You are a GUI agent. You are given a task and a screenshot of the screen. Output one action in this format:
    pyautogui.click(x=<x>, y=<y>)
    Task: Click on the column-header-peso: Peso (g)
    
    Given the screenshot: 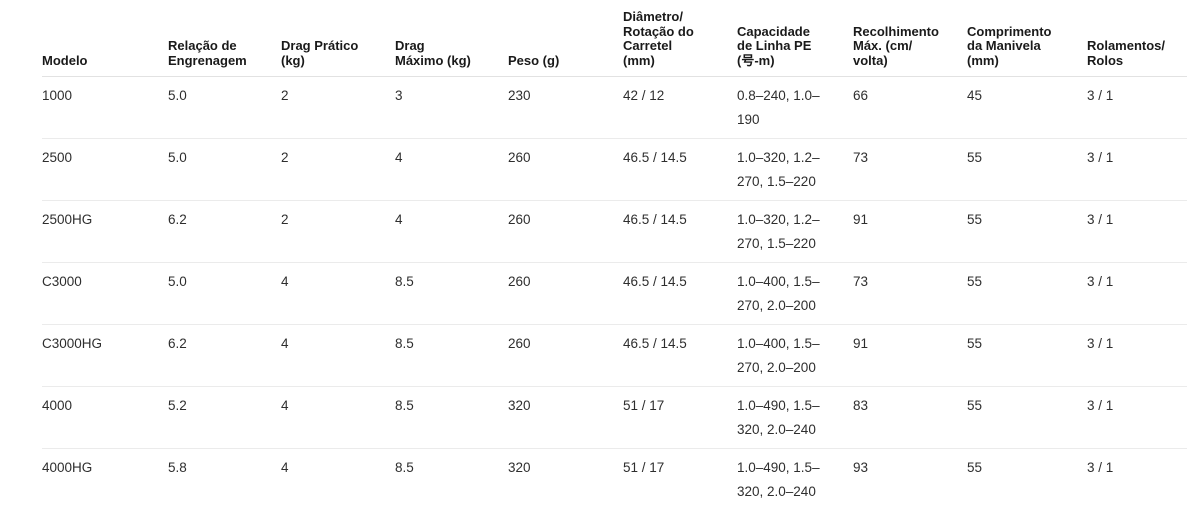 What is the action you would take?
    pyautogui.click(x=565, y=38)
    